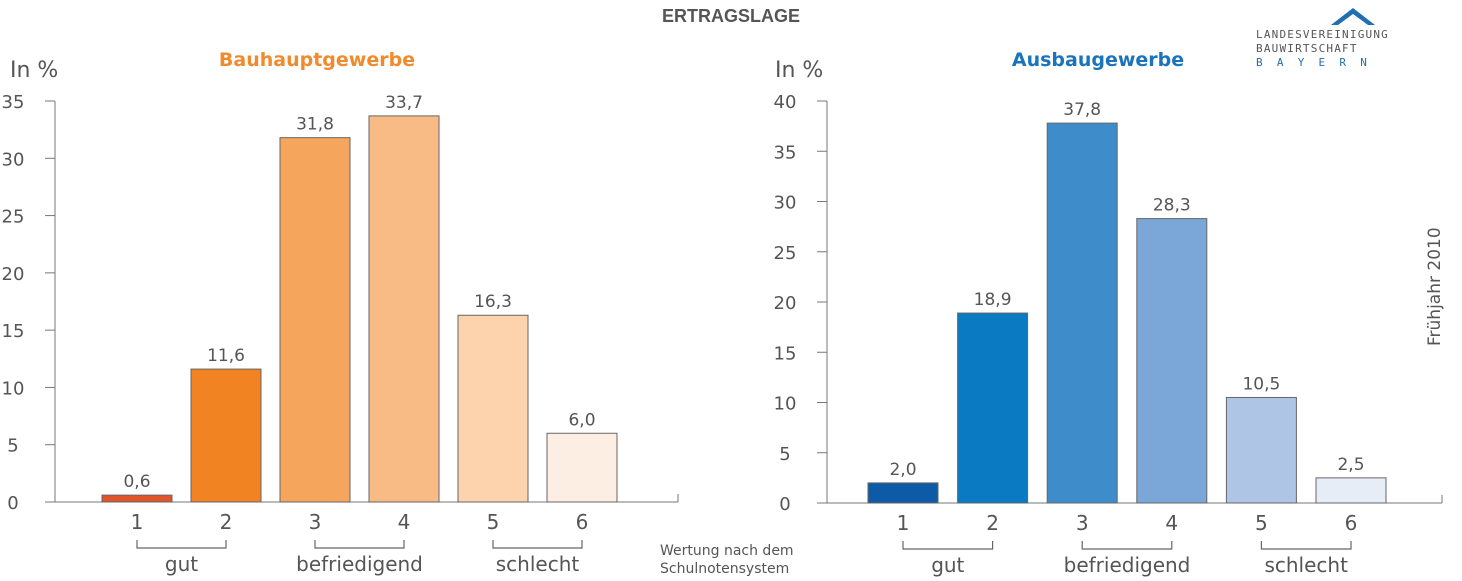  I want to click on chart-2-value-label: 2,5, so click(1350, 465).